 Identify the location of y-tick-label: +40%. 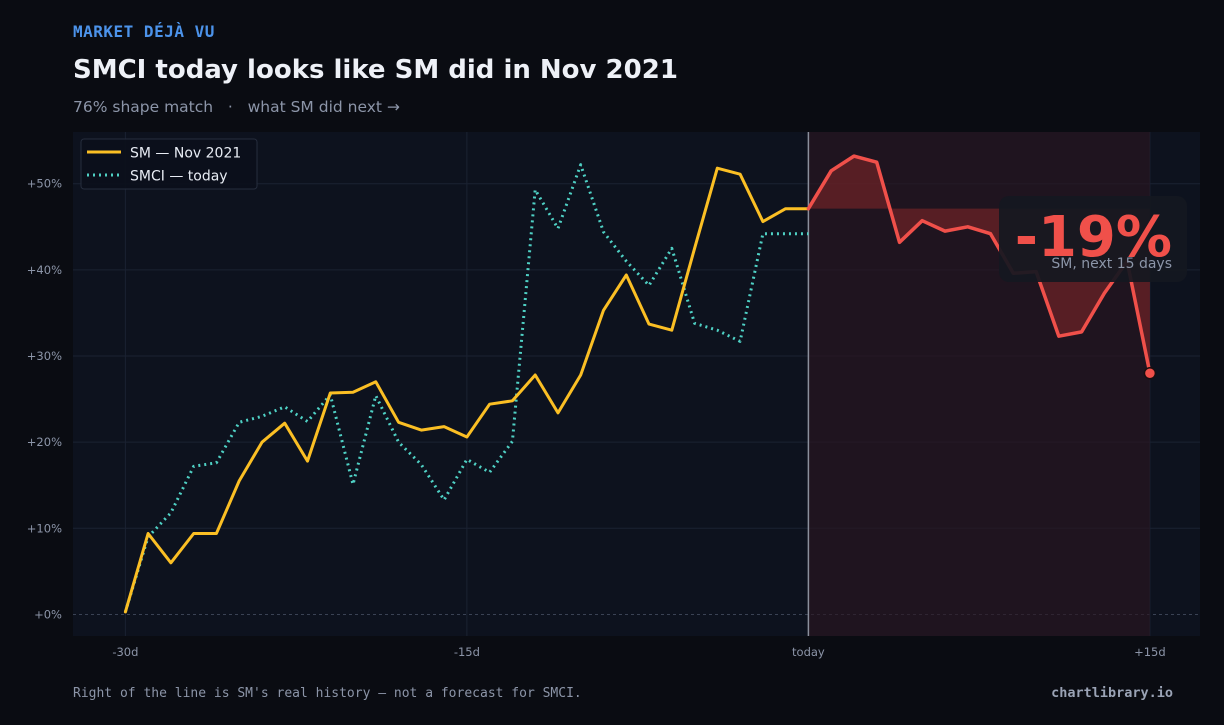
(44, 270).